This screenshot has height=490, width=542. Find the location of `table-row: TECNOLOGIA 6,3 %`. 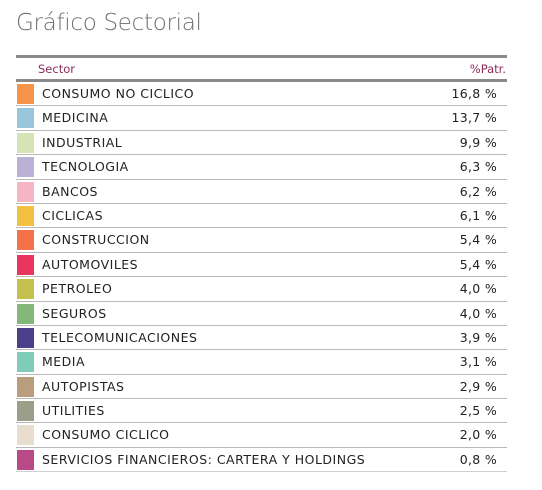

table-row: TECNOLOGIA 6,3 % is located at coordinates (261, 167).